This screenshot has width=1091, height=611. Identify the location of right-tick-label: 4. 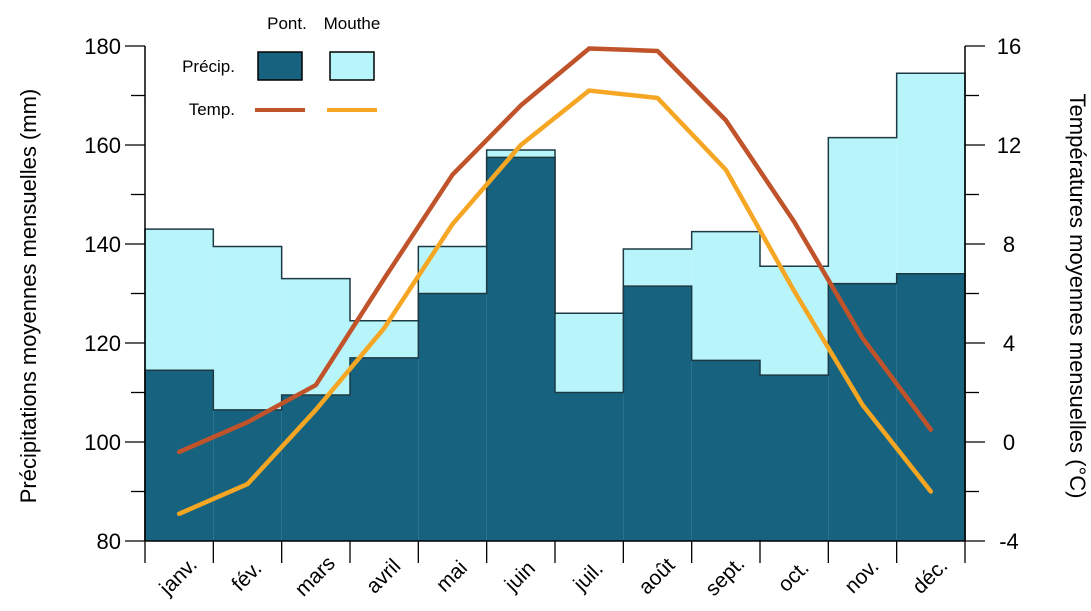
(1009, 343).